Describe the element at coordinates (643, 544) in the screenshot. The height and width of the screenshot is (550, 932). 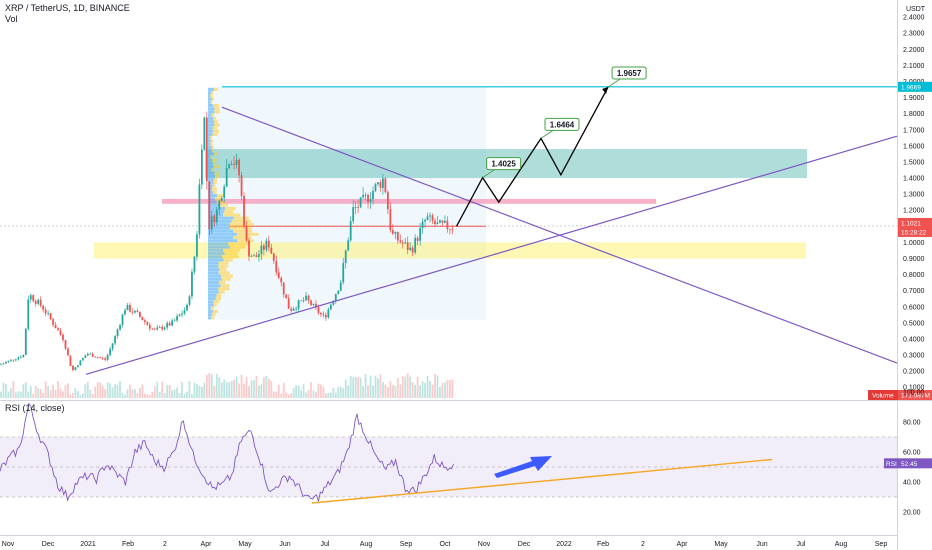
I see `time-axis-label: 2` at that location.